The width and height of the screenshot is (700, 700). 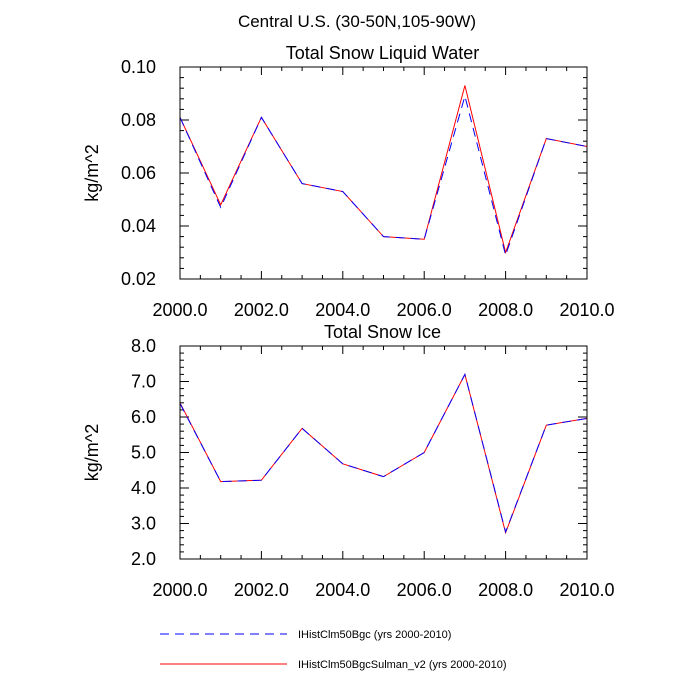 What do you see at coordinates (143, 488) in the screenshot?
I see `y-tick-label: 4.0` at bounding box center [143, 488].